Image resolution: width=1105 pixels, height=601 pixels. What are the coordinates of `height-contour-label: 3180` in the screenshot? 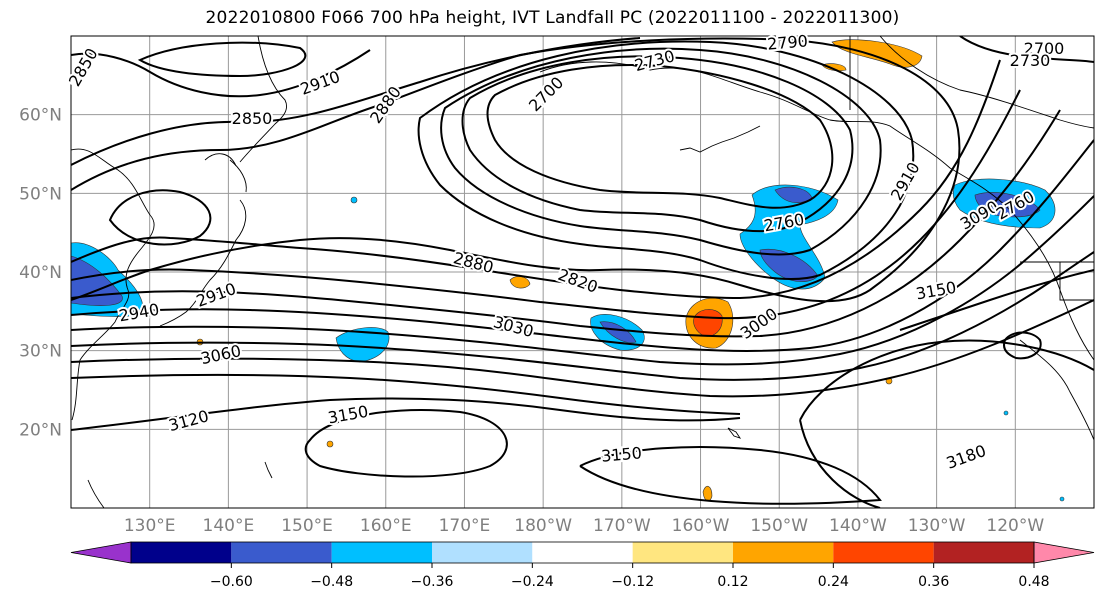 It's located at (966, 457).